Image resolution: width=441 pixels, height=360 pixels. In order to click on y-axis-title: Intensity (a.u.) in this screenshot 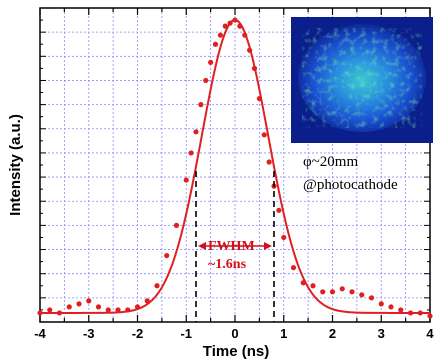, I will do `click(15, 165)`.